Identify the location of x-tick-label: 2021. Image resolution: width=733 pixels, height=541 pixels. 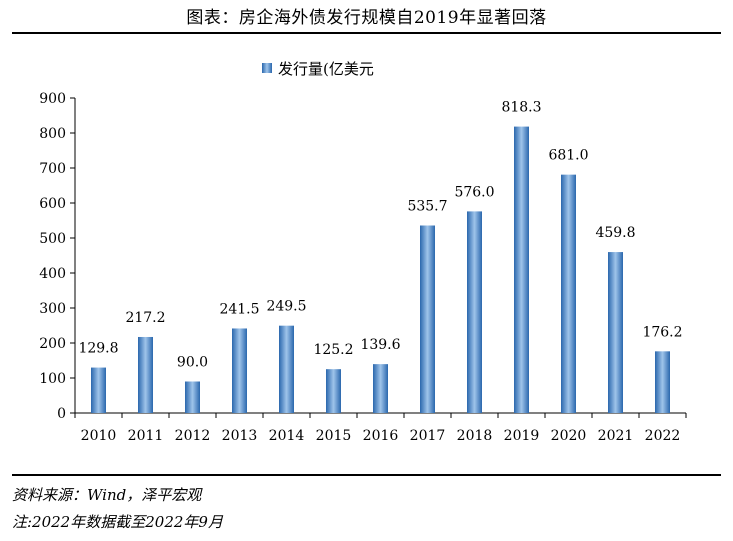
(616, 436).